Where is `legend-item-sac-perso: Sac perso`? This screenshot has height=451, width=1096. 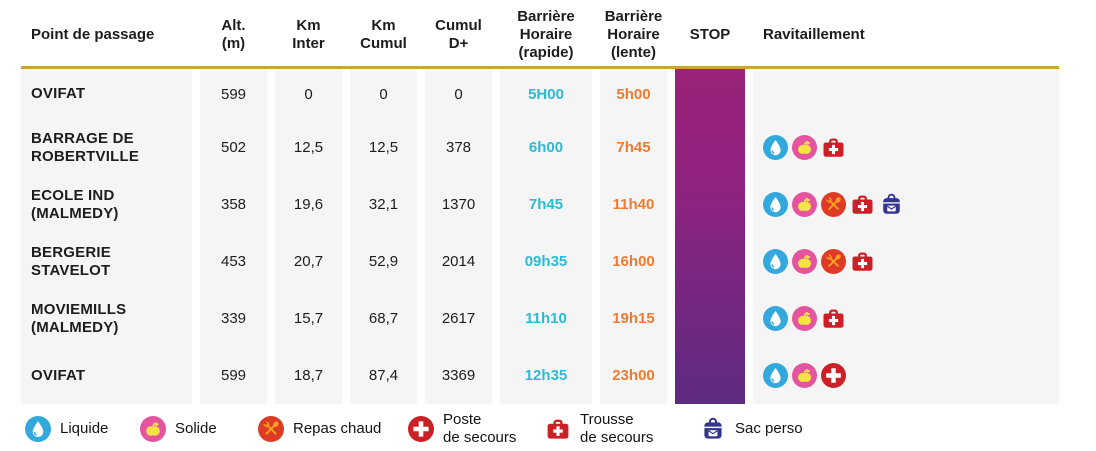 legend-item-sac-perso: Sac perso is located at coordinates (751, 428).